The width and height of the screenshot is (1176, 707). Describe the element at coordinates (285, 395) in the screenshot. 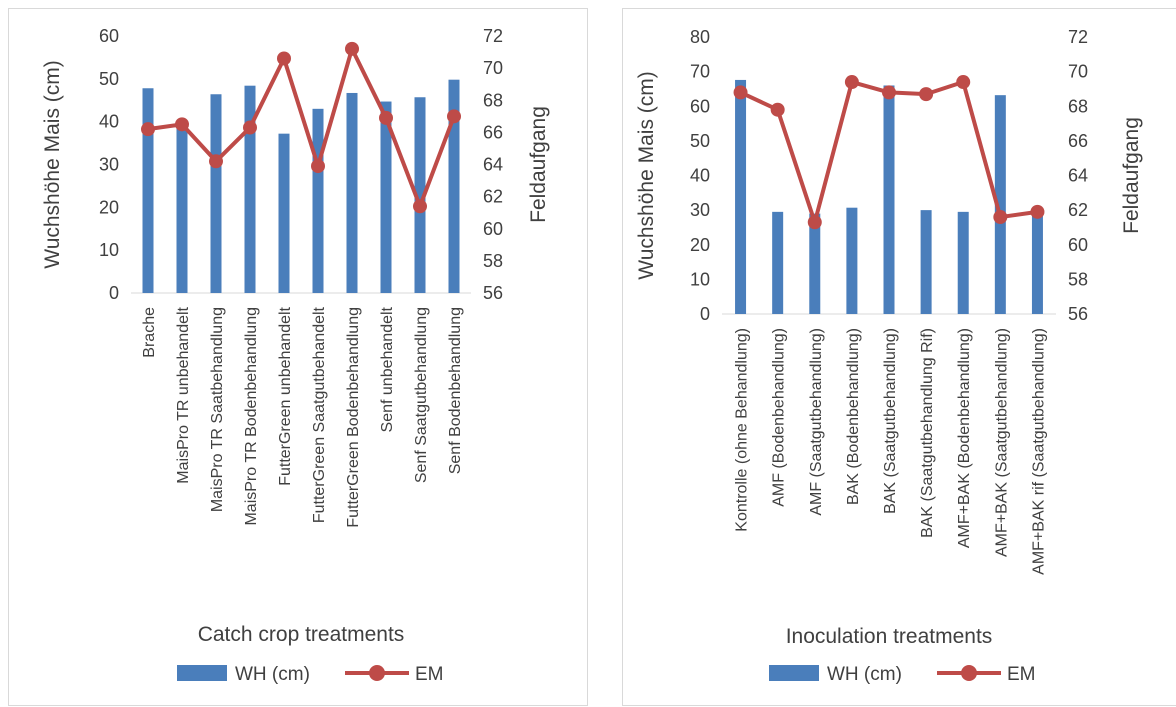

I see `x-category-label: FutterGreen unbehandelt` at that location.